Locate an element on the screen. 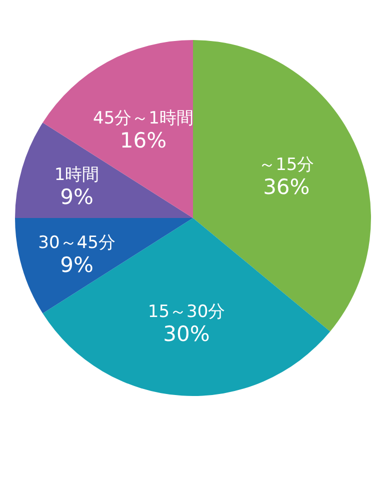 This screenshot has height=478, width=378. pie-slice is located at coordinates (117, 129).